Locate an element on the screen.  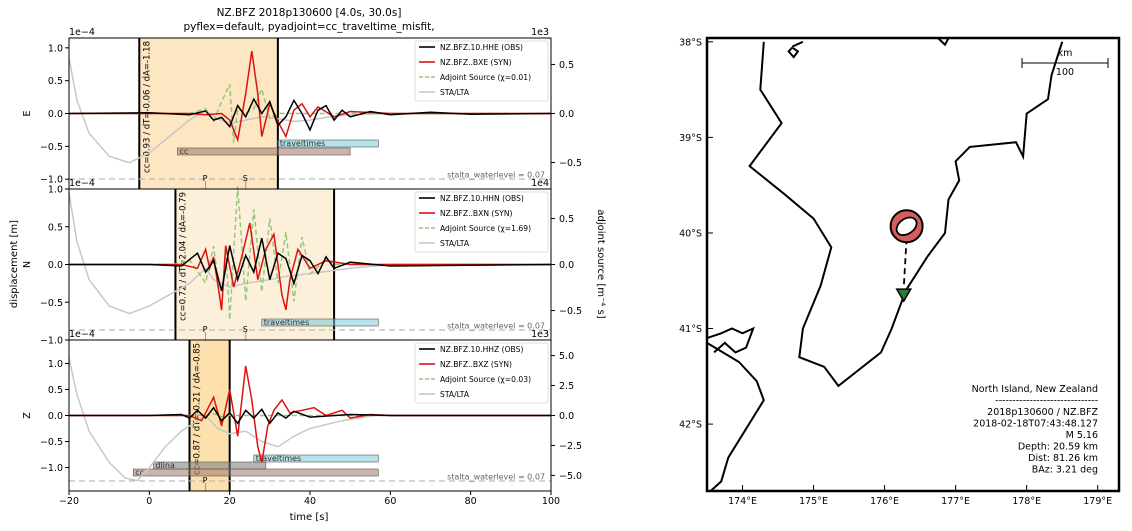
lon-tick-label: 175°E is located at coordinates (813, 501).